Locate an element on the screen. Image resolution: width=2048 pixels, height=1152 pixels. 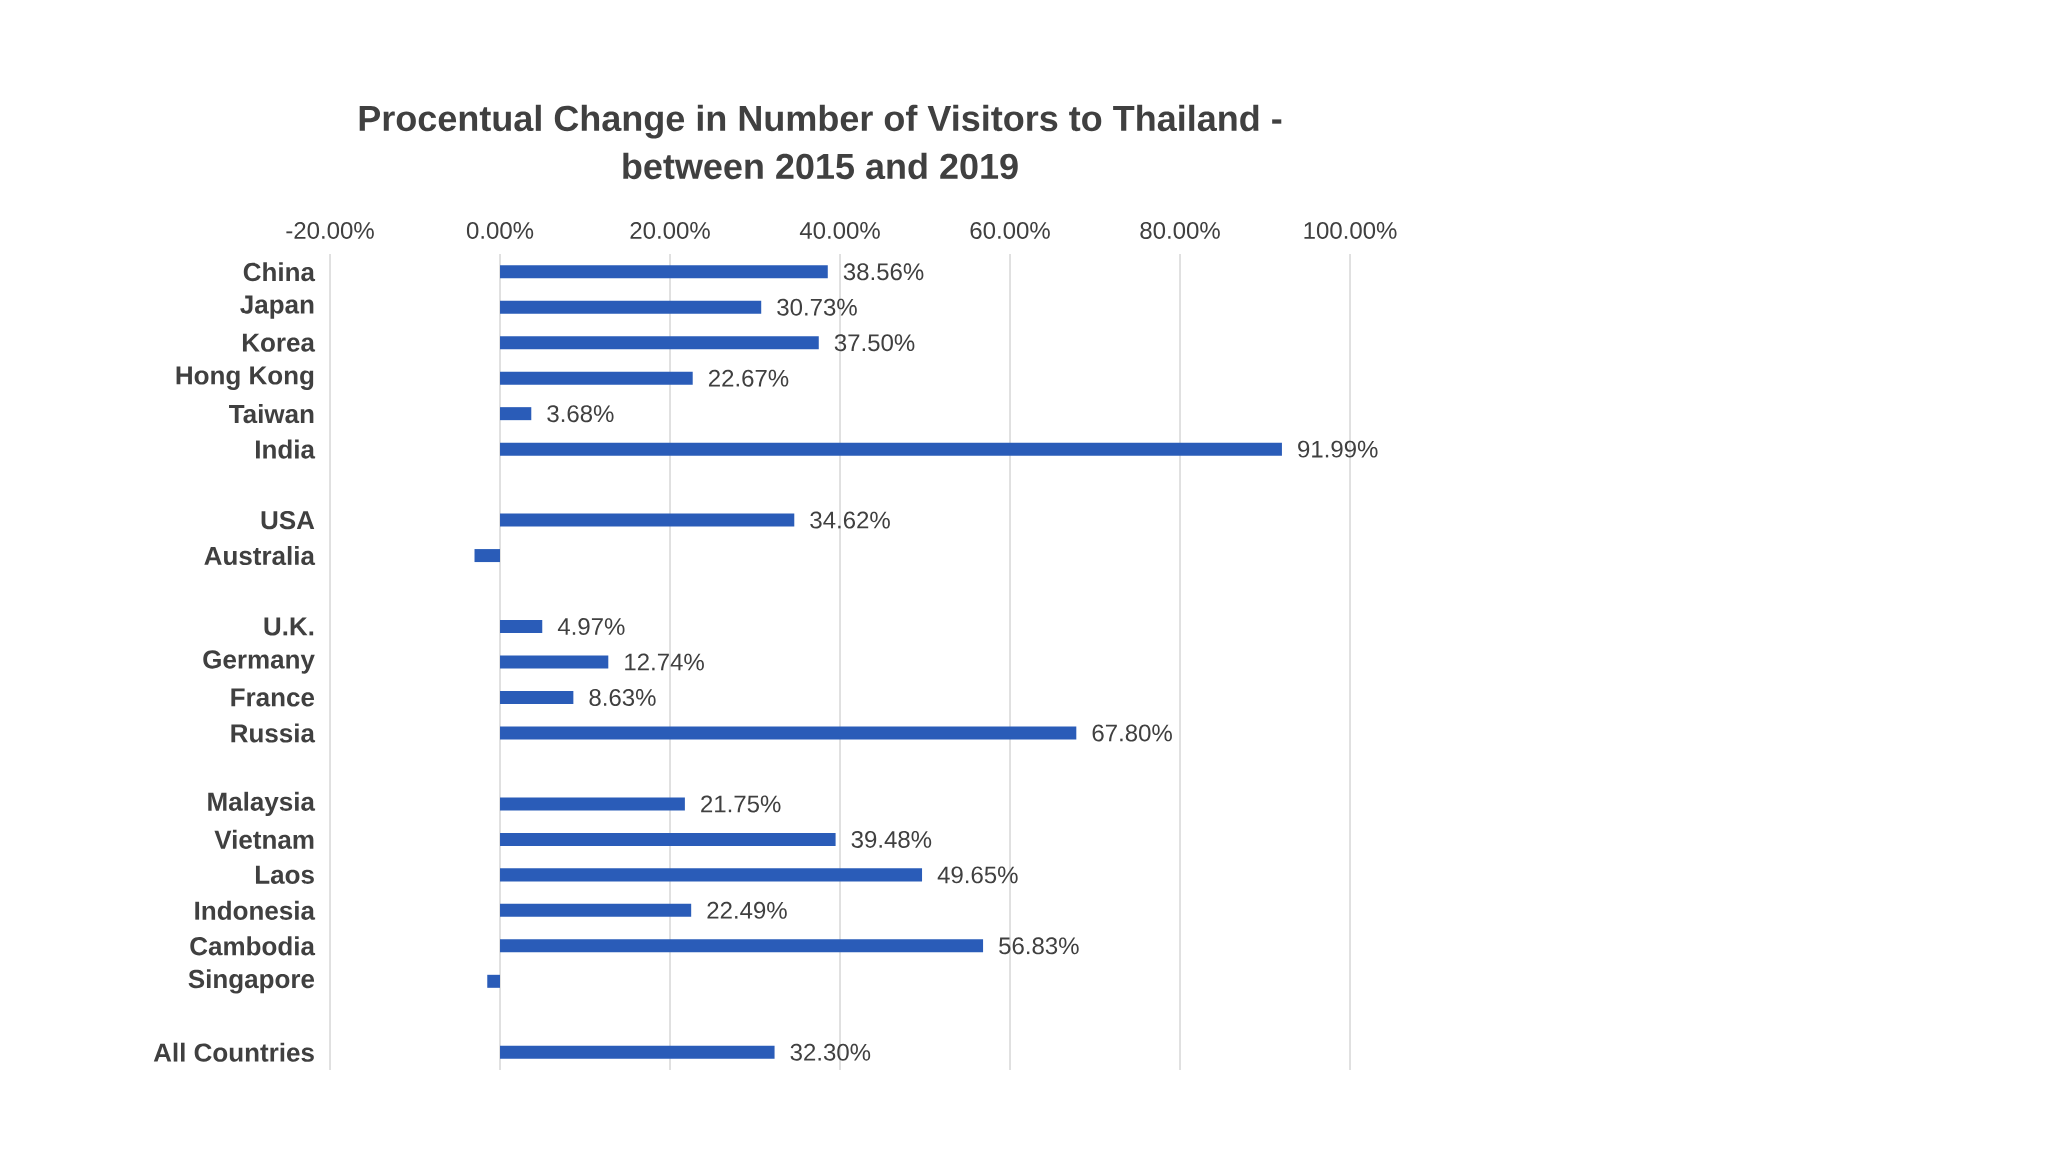
data-label: 30.73% is located at coordinates (817, 307).